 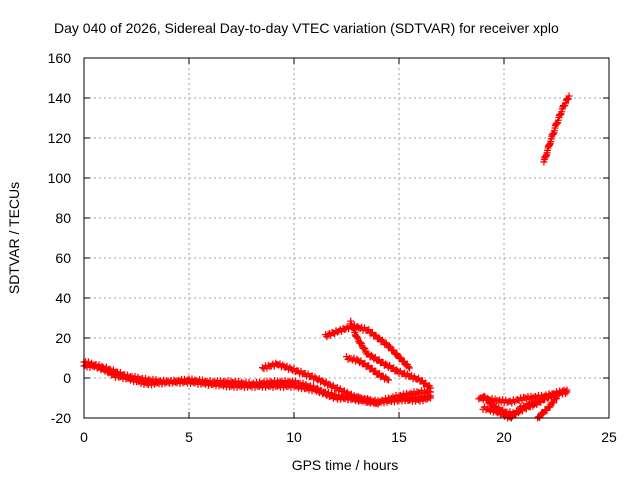 I want to click on x-tick-label: 20, so click(x=504, y=437).